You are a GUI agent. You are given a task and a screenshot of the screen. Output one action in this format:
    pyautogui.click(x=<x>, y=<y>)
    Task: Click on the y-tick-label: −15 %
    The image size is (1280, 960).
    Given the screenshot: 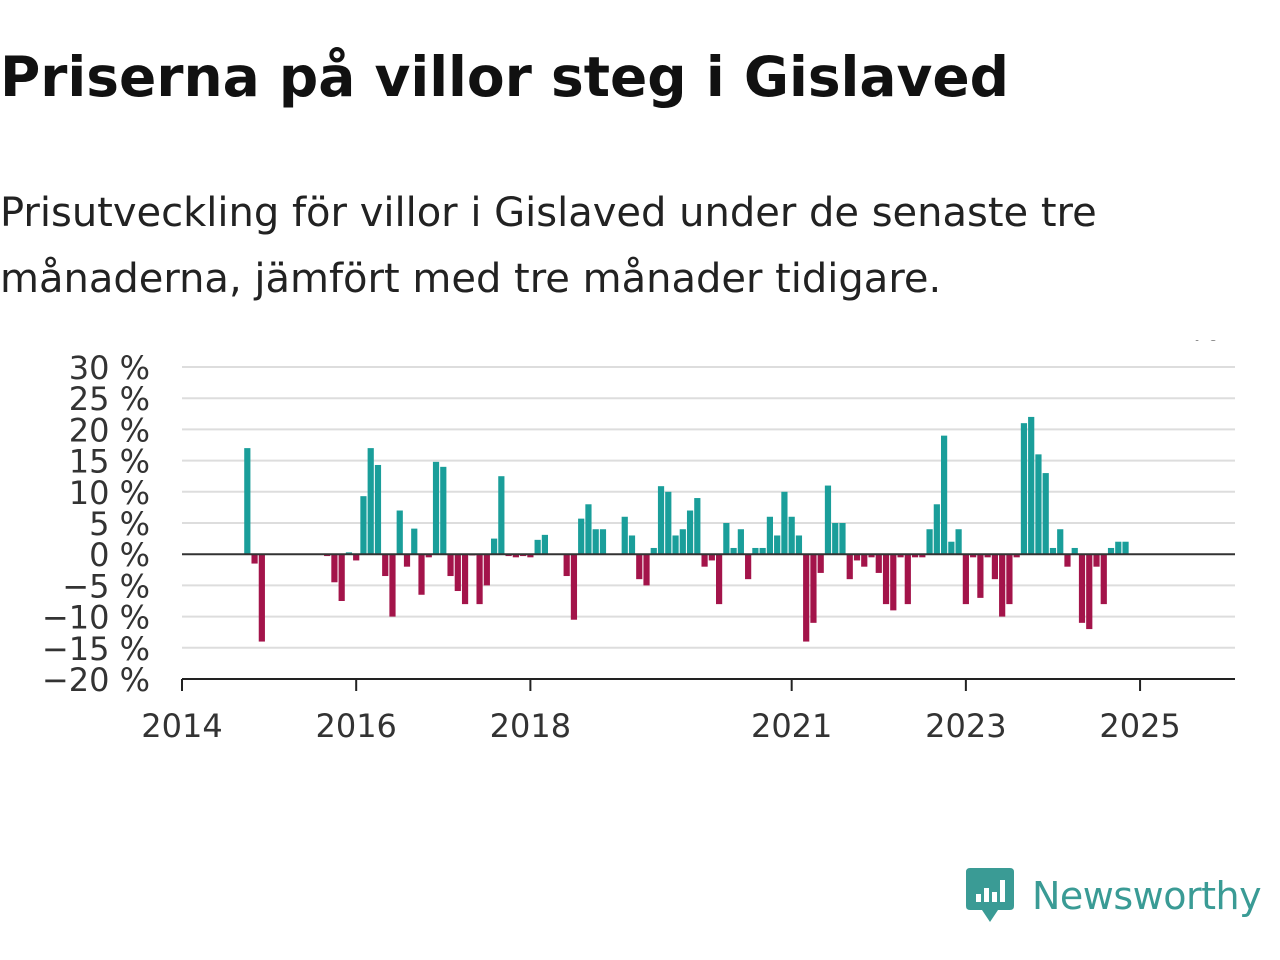 What is the action you would take?
    pyautogui.click(x=96, y=649)
    